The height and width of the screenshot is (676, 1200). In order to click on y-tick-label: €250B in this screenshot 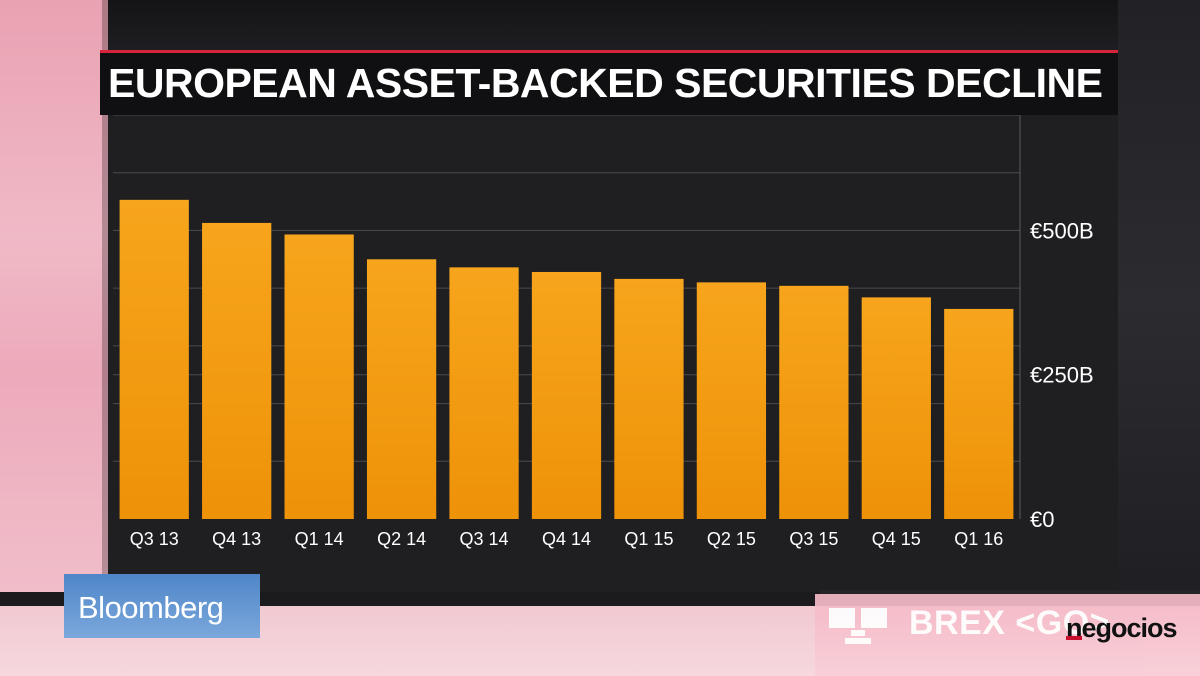, I will do `click(1062, 375)`.